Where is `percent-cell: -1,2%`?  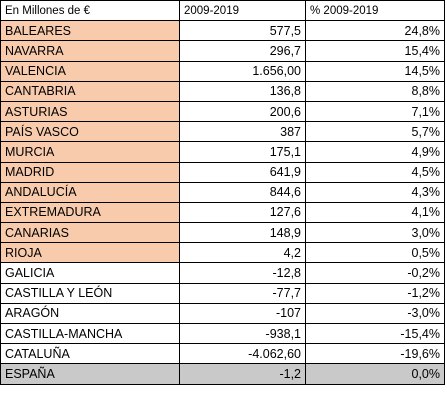
percent-cell: -1,2% is located at coordinates (375, 293).